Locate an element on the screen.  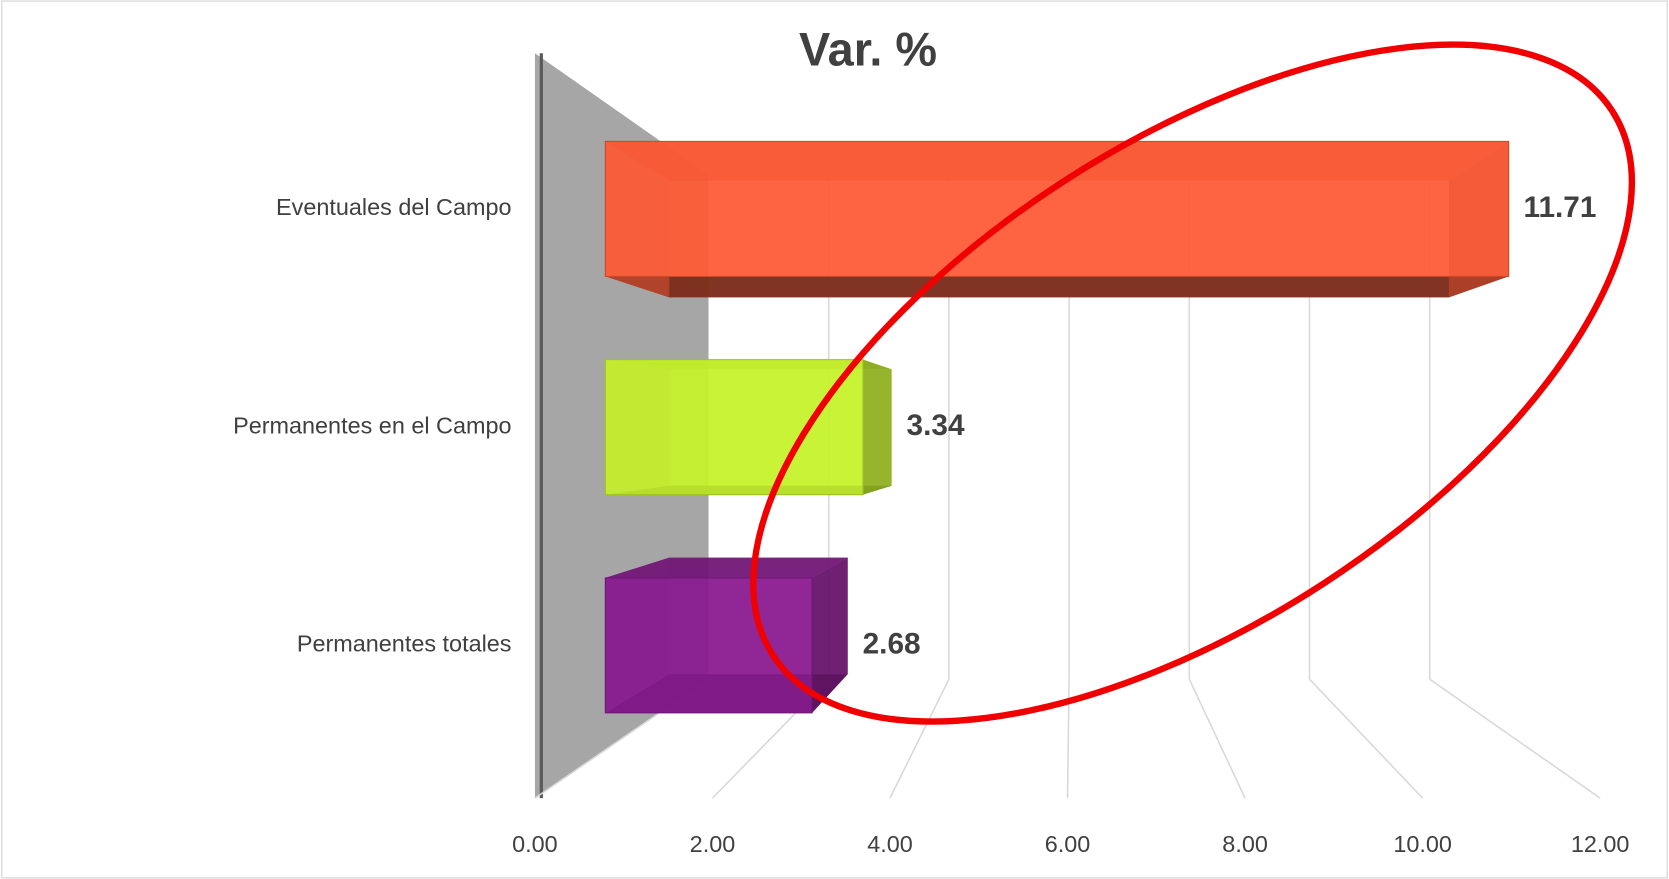
x-tick-label: 2.00 is located at coordinates (713, 844).